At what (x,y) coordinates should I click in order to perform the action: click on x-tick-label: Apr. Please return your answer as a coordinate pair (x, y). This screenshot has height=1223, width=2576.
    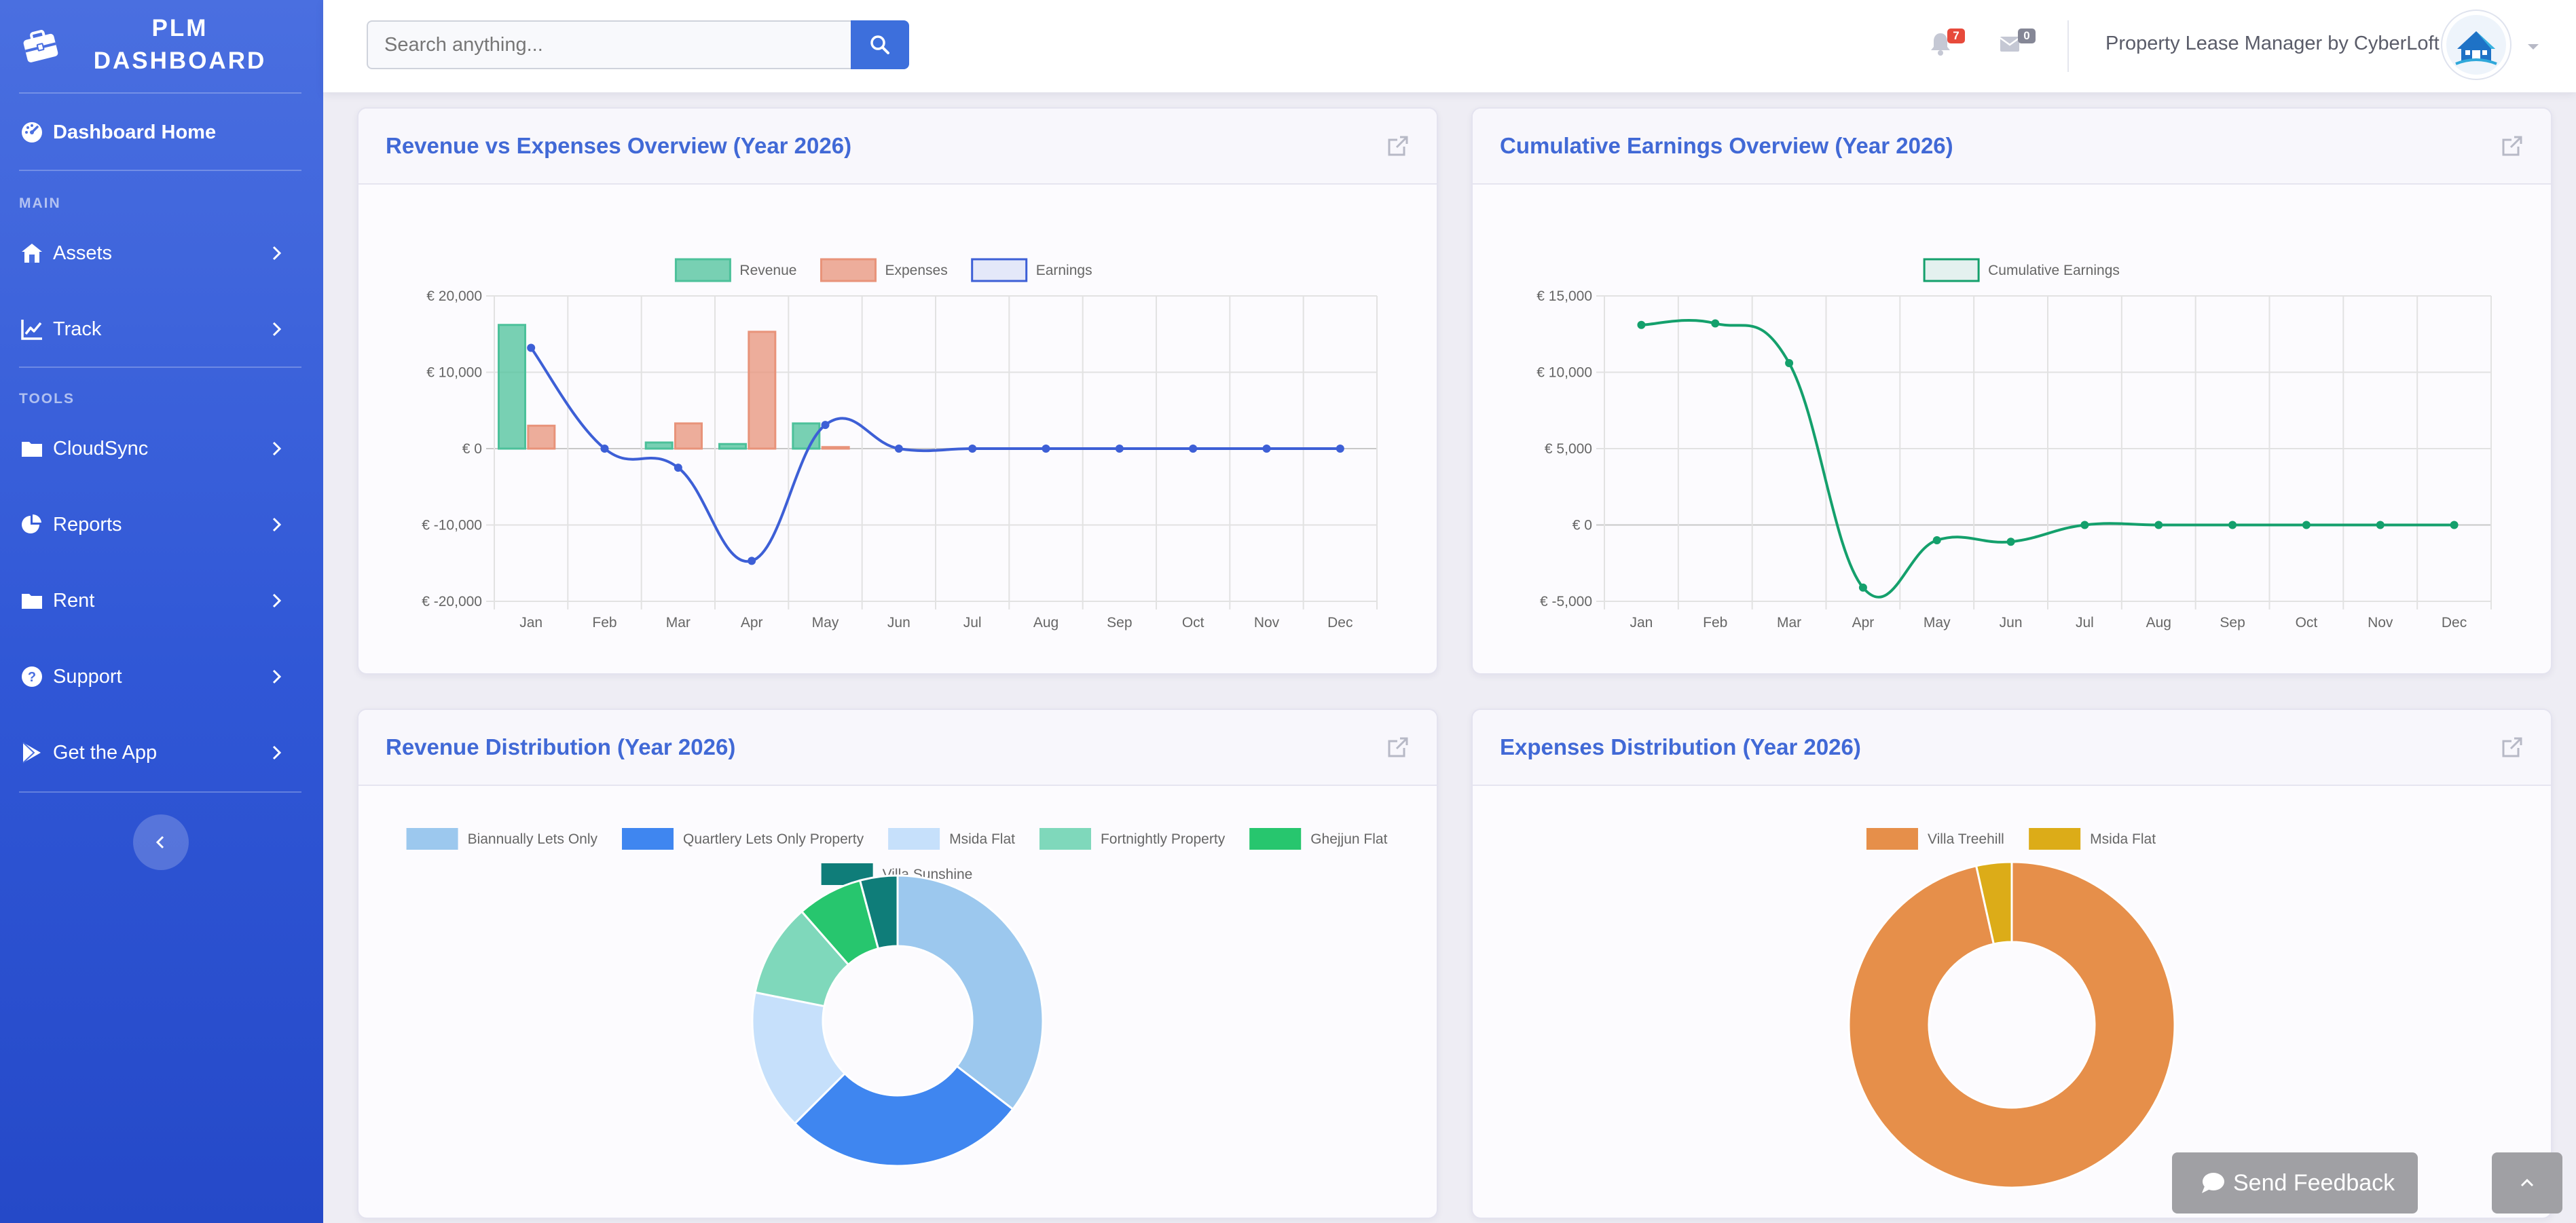
    Looking at the image, I should click on (1863, 623).